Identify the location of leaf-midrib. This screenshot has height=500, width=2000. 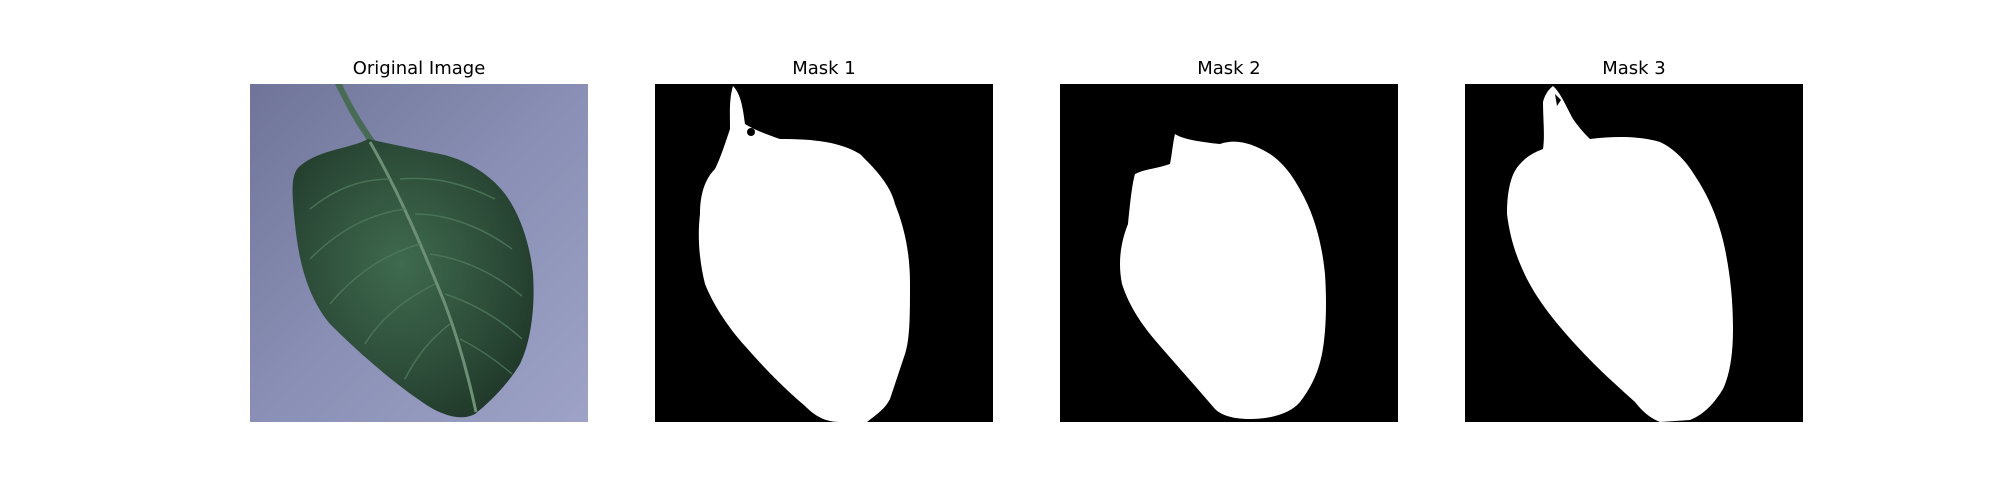
(423, 277).